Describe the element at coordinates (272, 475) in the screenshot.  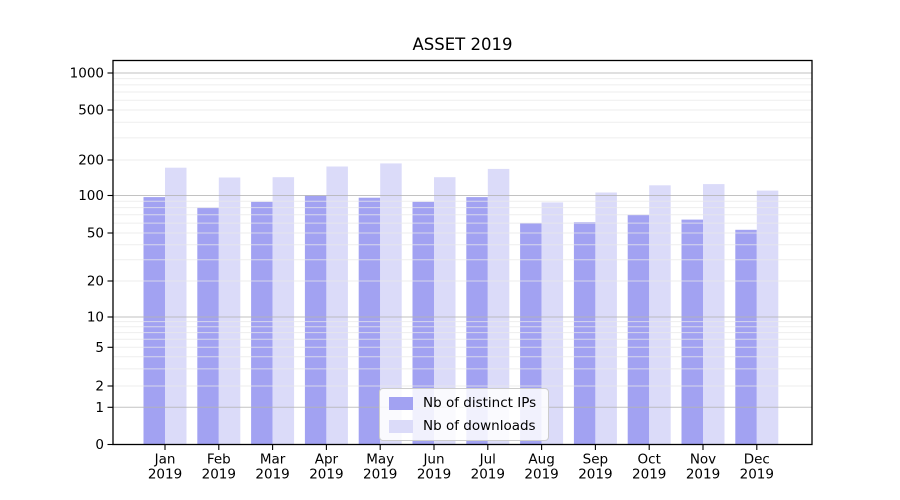
I see `x-tick-label-year-mar: 2019` at that location.